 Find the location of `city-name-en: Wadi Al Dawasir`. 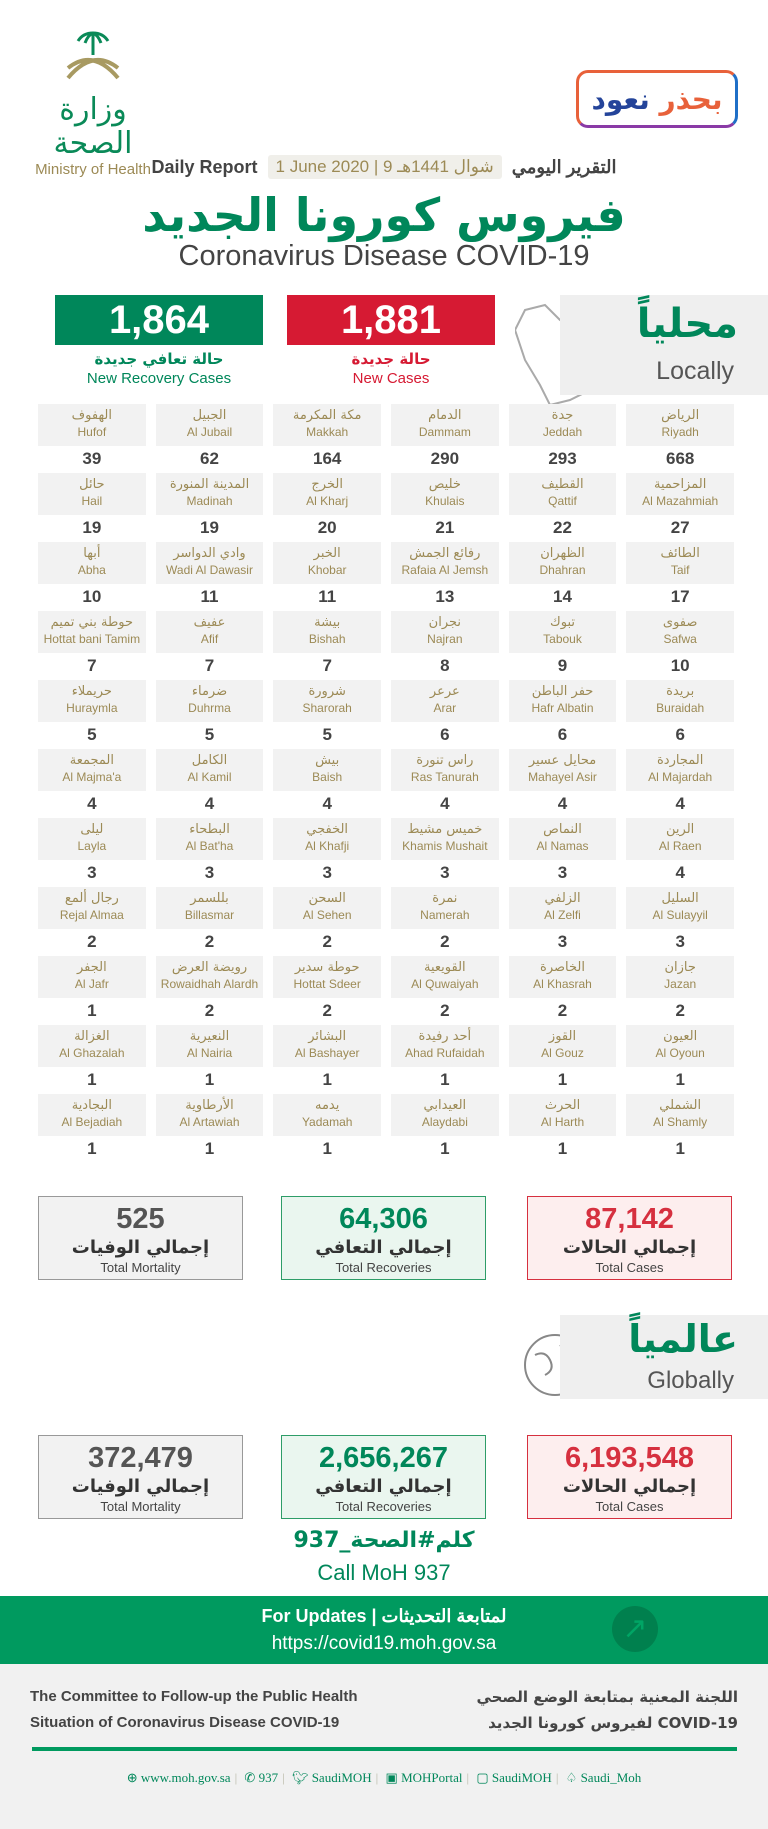

city-name-en: Wadi Al Dawasir is located at coordinates (209, 570).